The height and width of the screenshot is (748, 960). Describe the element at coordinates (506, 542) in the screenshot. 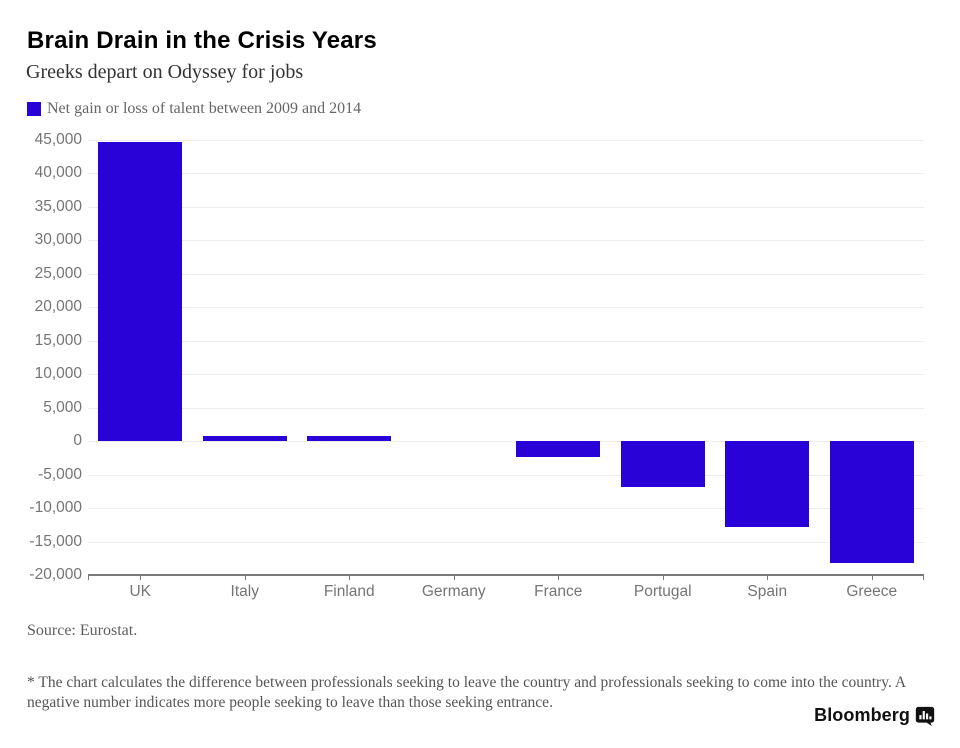

I see `gridline--15000` at that location.